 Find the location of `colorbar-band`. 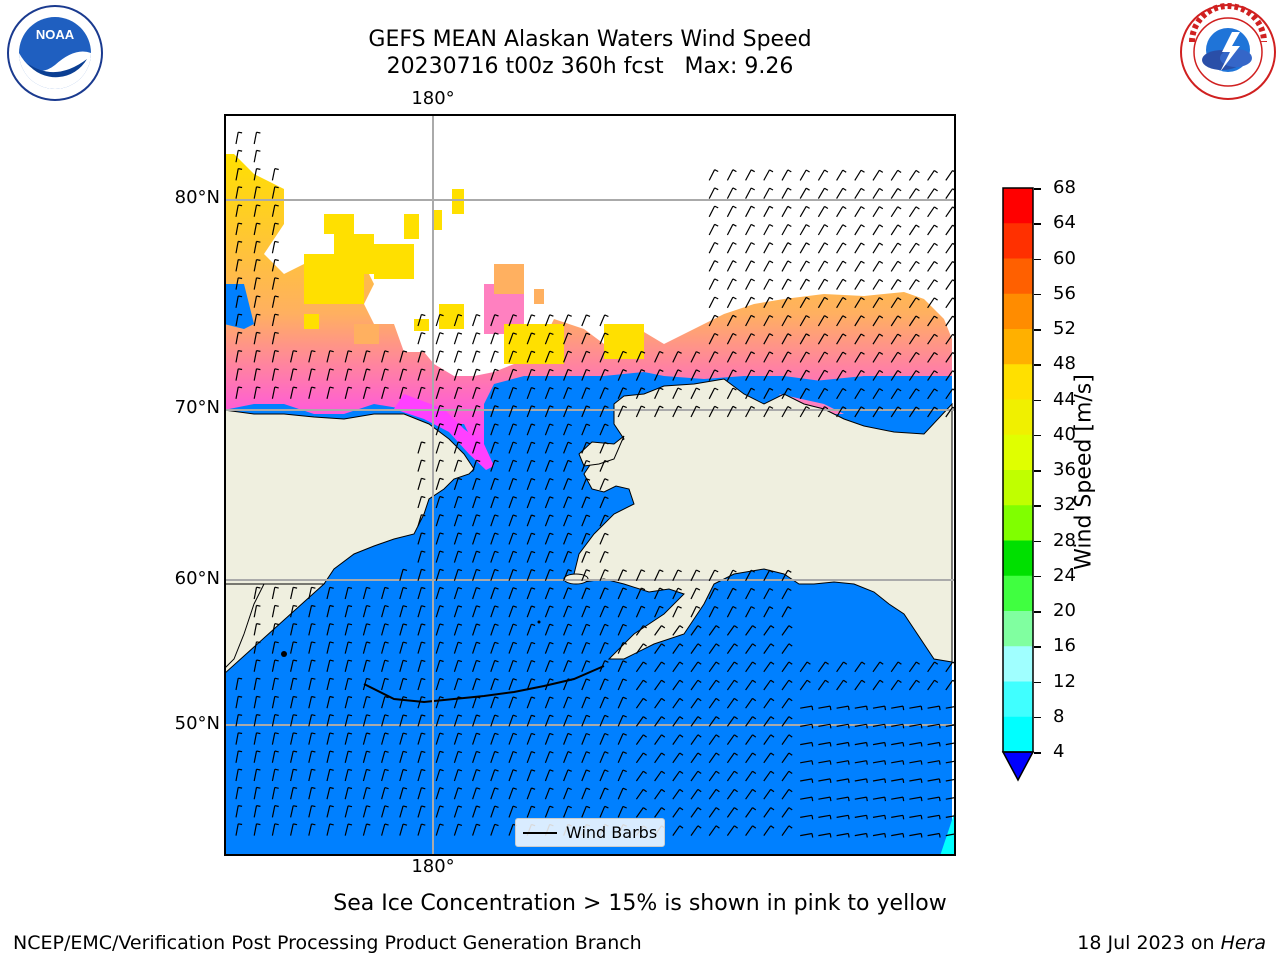

colorbar-band is located at coordinates (1018, 699).